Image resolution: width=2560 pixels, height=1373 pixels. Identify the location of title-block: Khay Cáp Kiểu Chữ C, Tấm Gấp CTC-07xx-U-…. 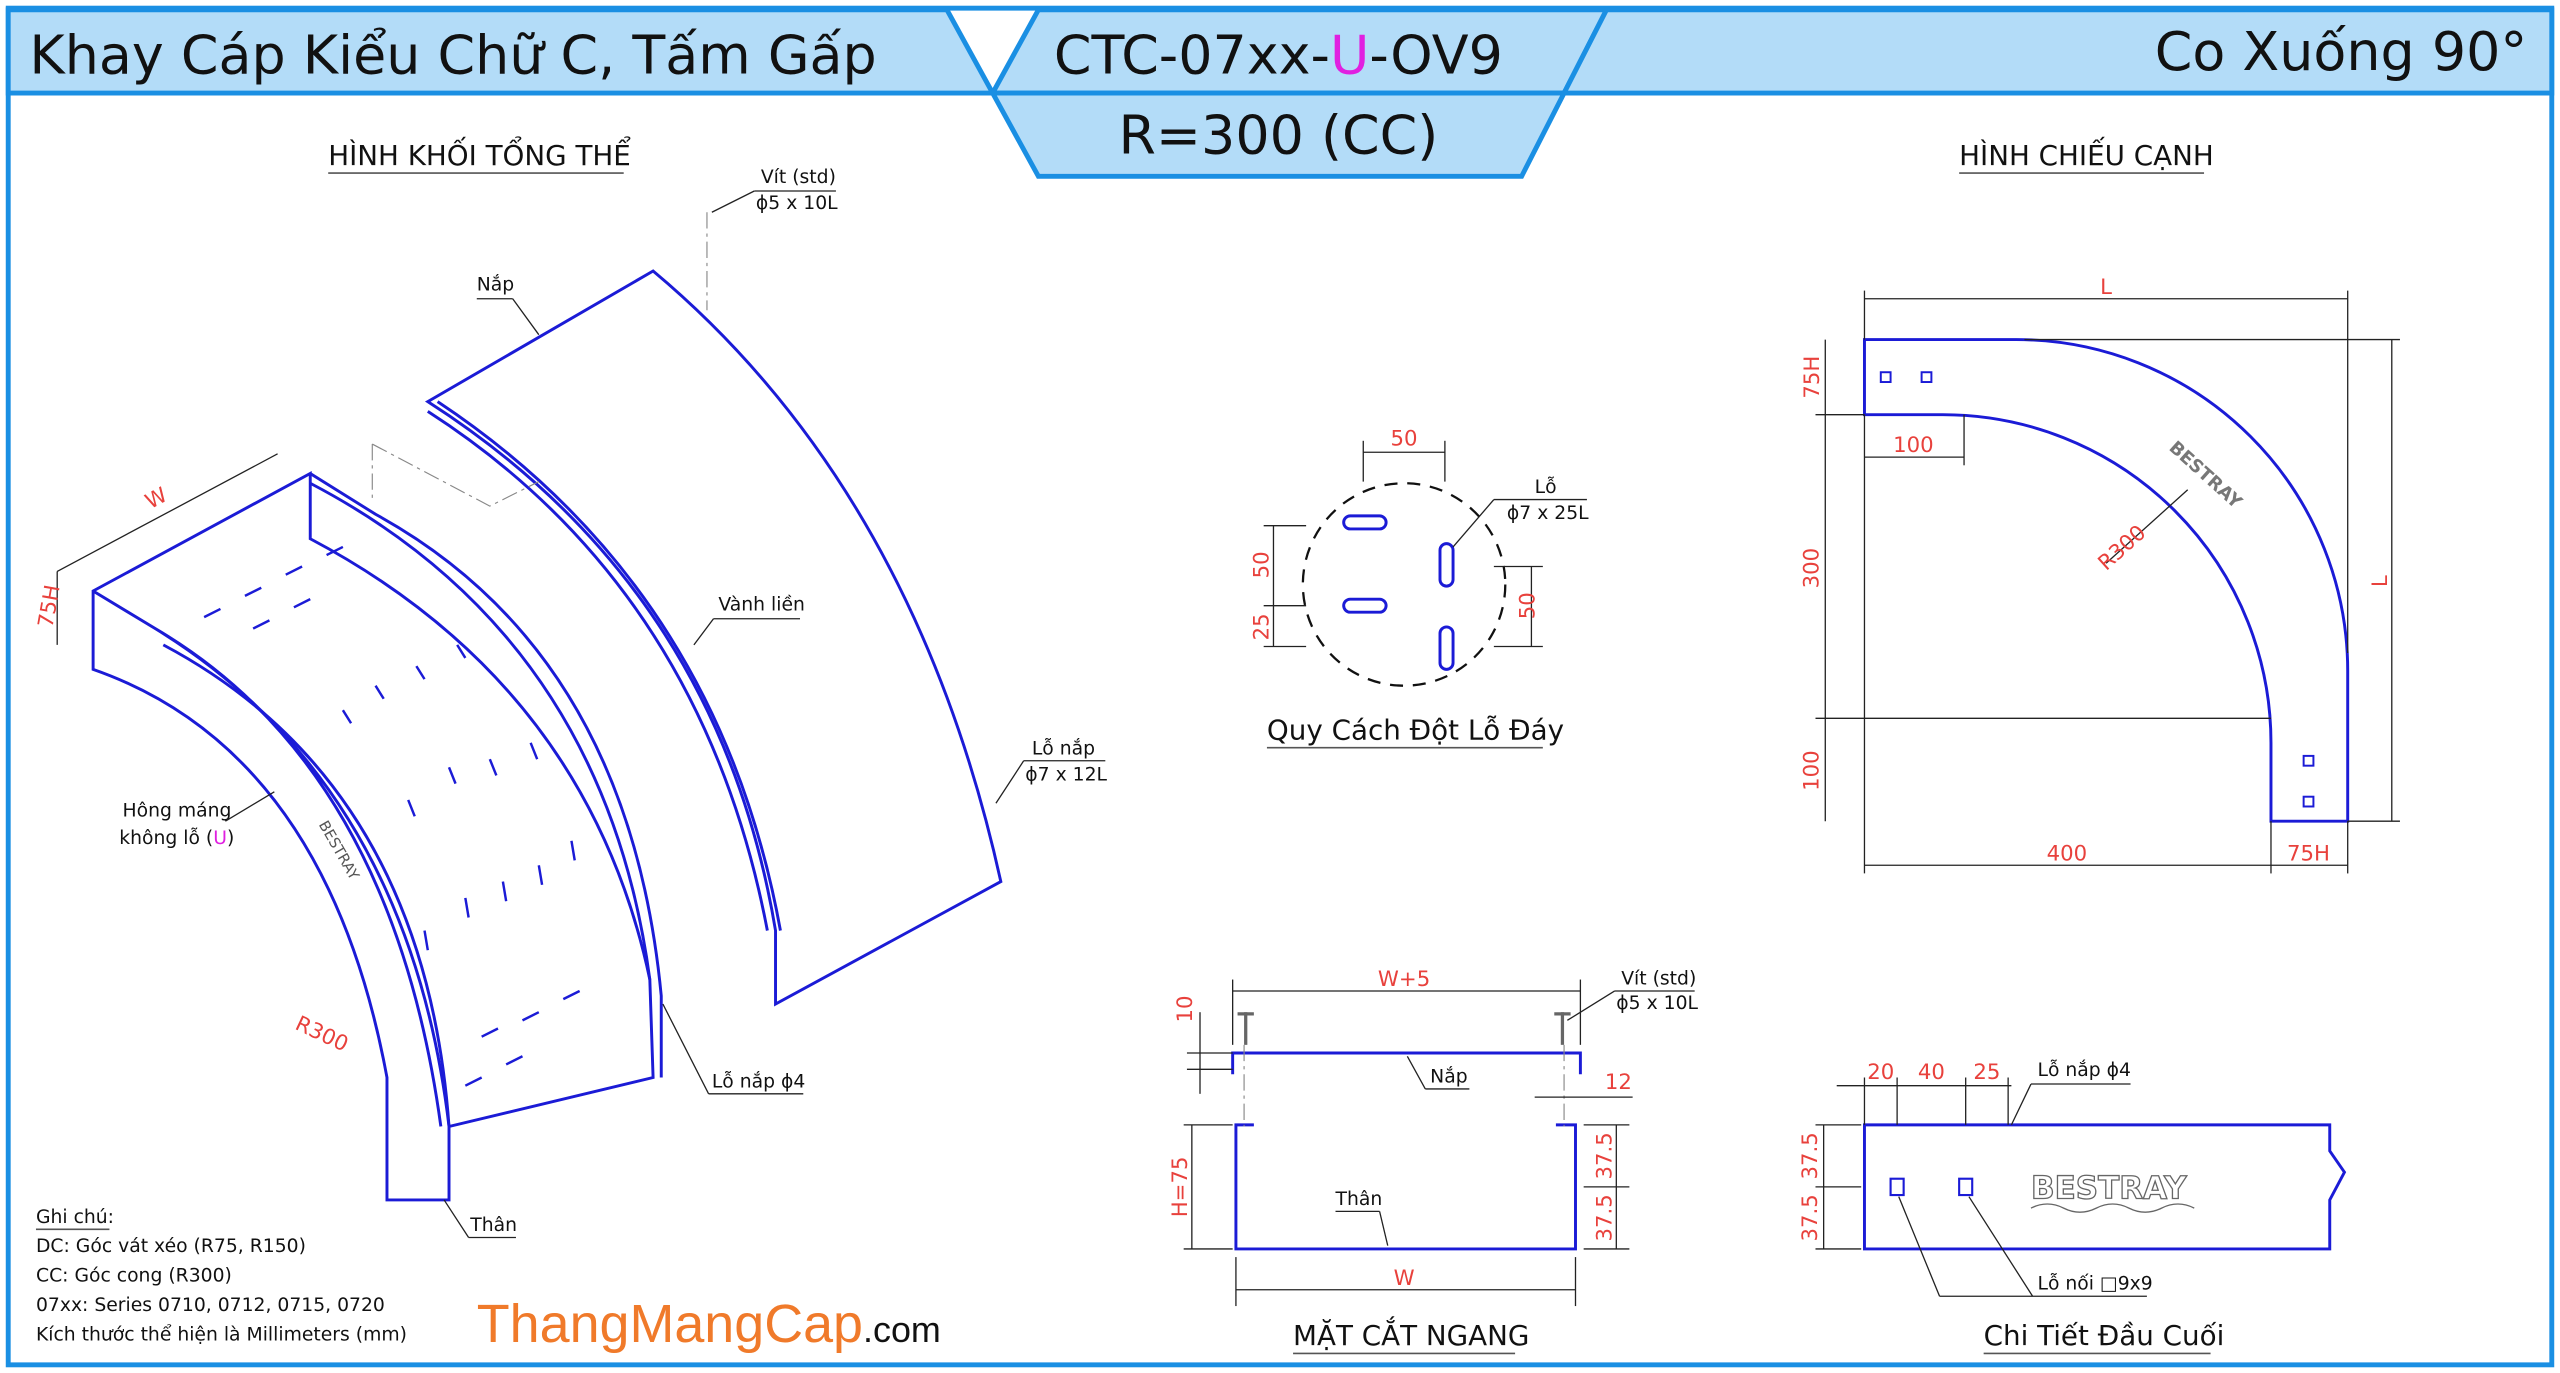
(1280, 93).